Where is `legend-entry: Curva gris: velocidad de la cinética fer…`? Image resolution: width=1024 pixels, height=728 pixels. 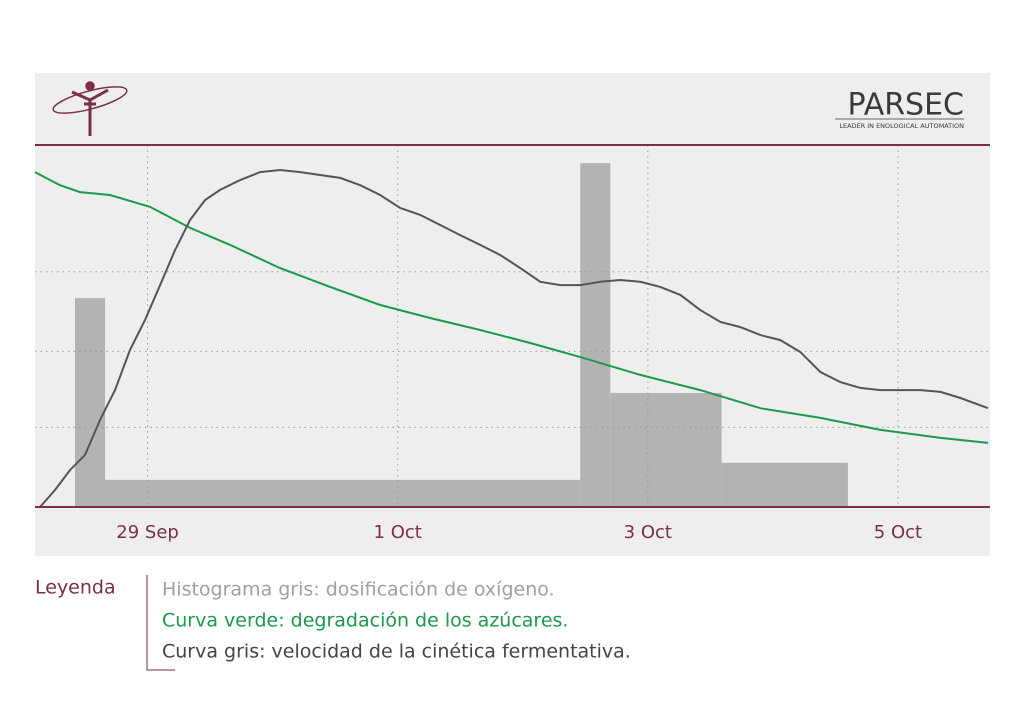
legend-entry: Curva gris: velocidad de la cinética fer… is located at coordinates (396, 652).